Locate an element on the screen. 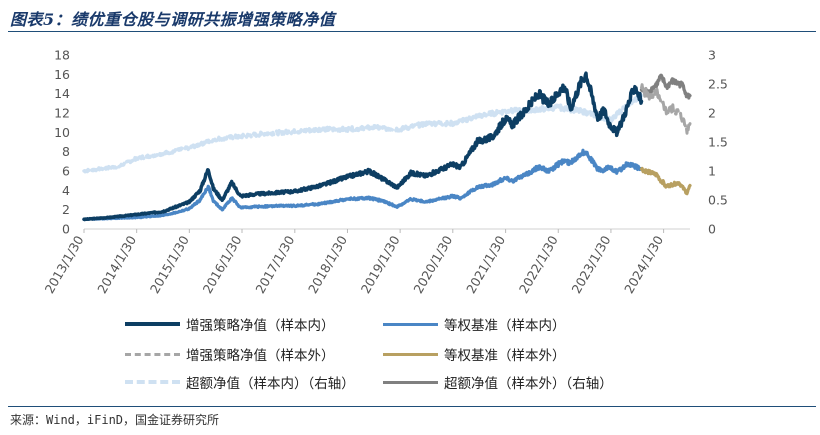 The width and height of the screenshot is (820, 435). y-left-tick-label: 10 is located at coordinates (62, 132).